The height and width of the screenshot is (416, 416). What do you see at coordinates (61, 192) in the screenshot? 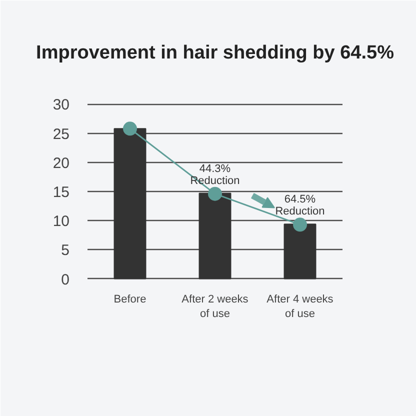
I see `y-tick-label: 15` at bounding box center [61, 192].